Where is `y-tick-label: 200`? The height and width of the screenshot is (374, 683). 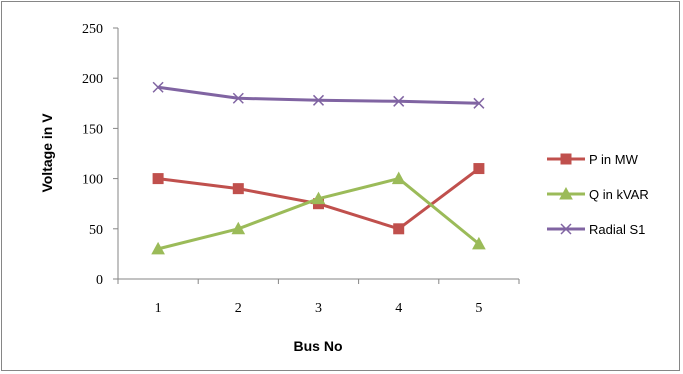 y-tick-label: 200 is located at coordinates (92, 79).